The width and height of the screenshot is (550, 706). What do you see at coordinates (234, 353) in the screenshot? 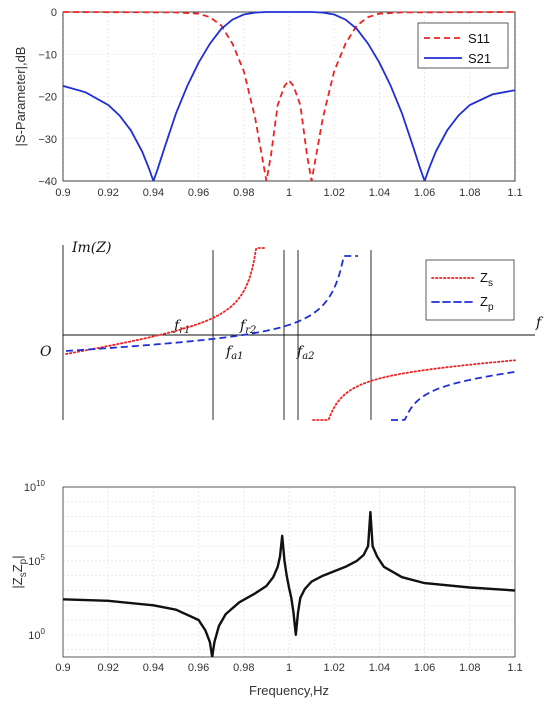
I see `frequency-marker-label: fa1` at bounding box center [234, 353].